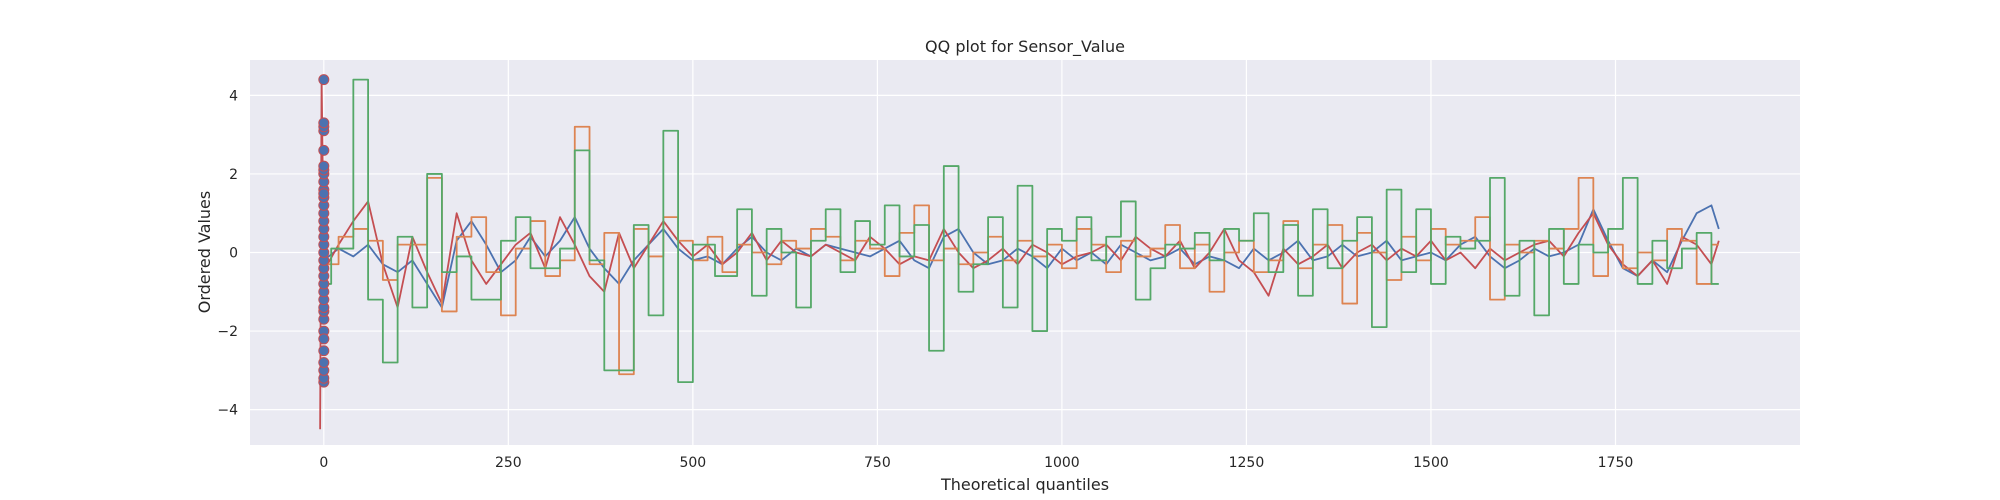 The image size is (2000, 500). Describe the element at coordinates (227, 253) in the screenshot. I see `y-tick-labels: −4 −2 0 2 4` at that location.